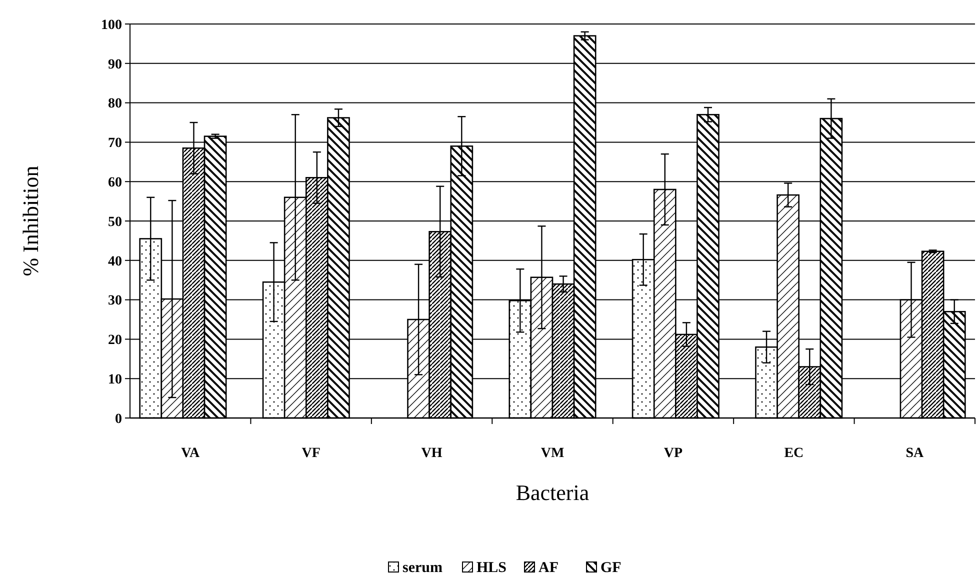 This screenshot has height=584, width=980. What do you see at coordinates (118, 419) in the screenshot?
I see `y-tick-label: 0` at bounding box center [118, 419].